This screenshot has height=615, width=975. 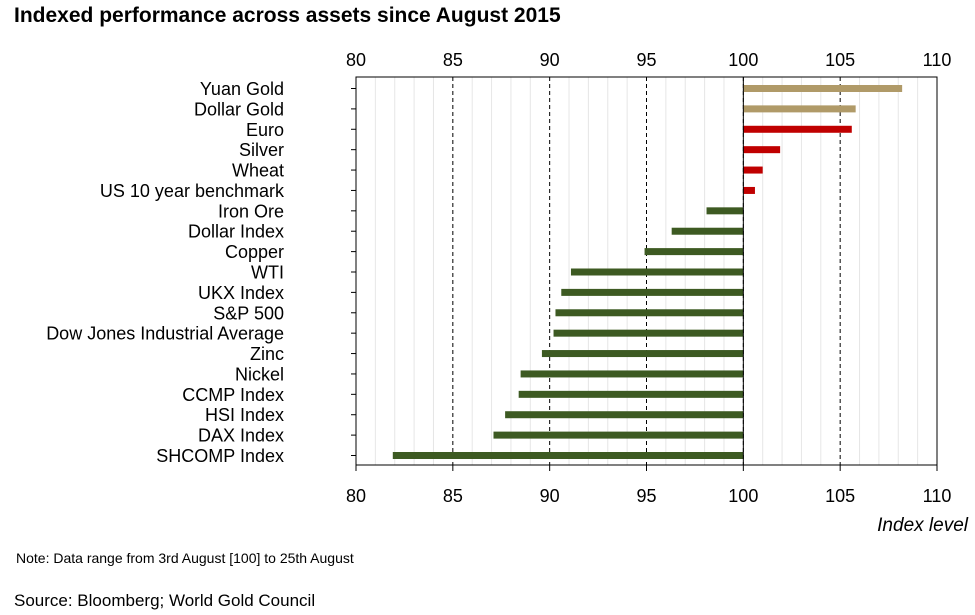 I want to click on category-label: Silver, so click(x=261, y=150).